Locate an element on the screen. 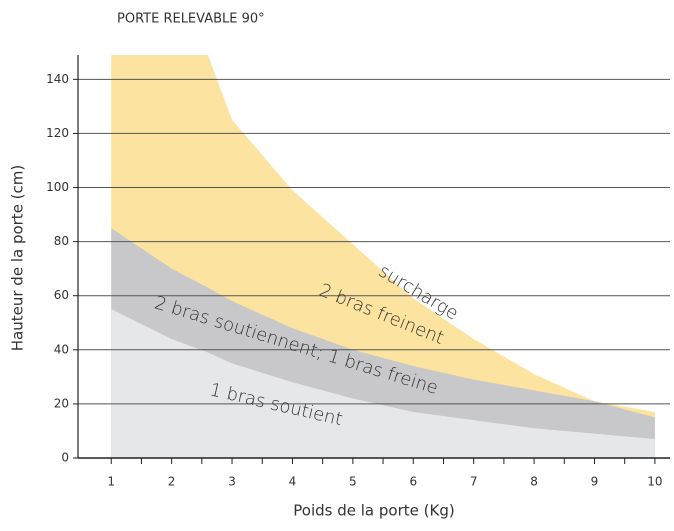  y-tick-label: 20 is located at coordinates (61, 403).